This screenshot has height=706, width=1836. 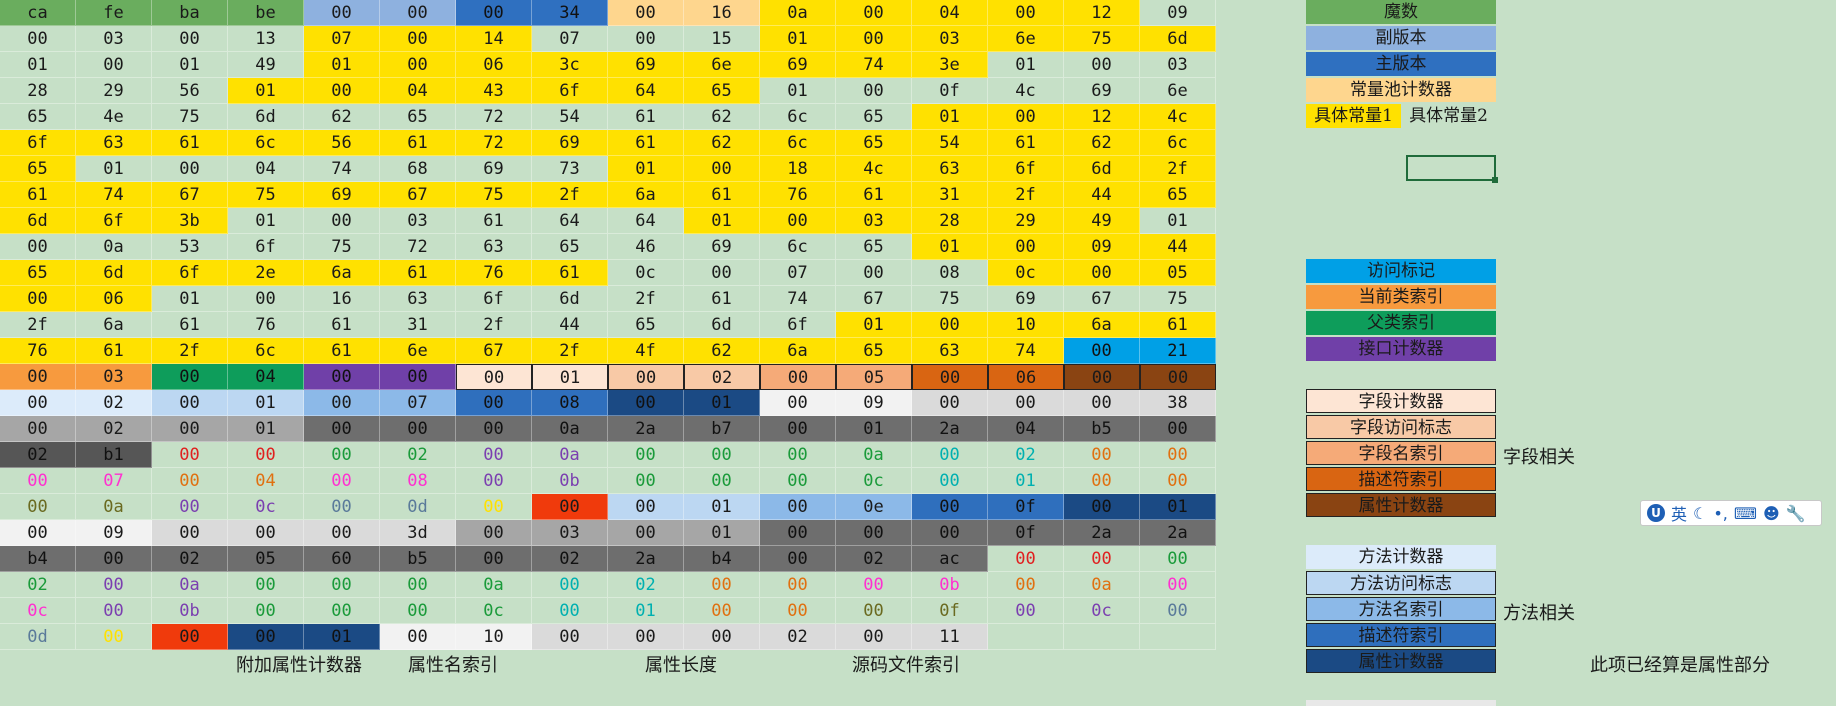 I want to click on hex-cell: 12, so click(x=1102, y=117).